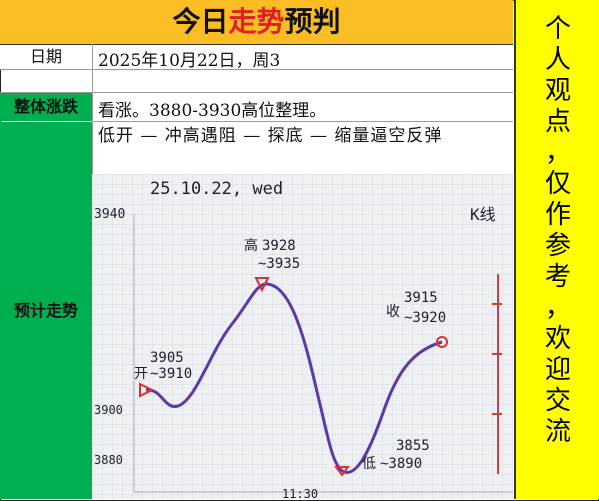  Describe the element at coordinates (108, 460) in the screenshot. I see `tick-3880: 3880` at that location.